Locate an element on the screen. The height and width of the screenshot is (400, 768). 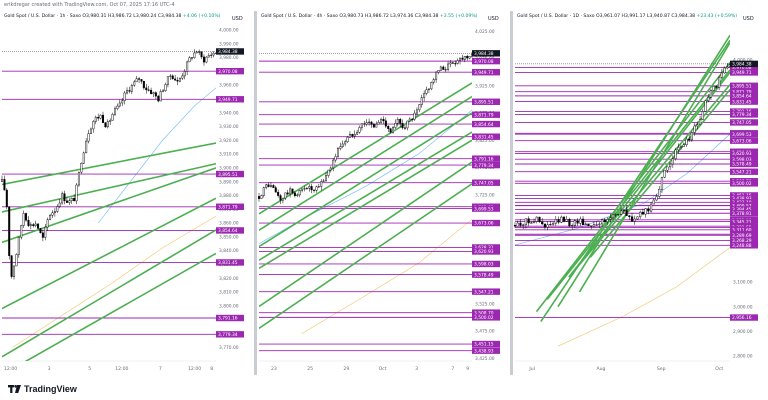
level-price-label: 3,895.51 is located at coordinates (228, 175).